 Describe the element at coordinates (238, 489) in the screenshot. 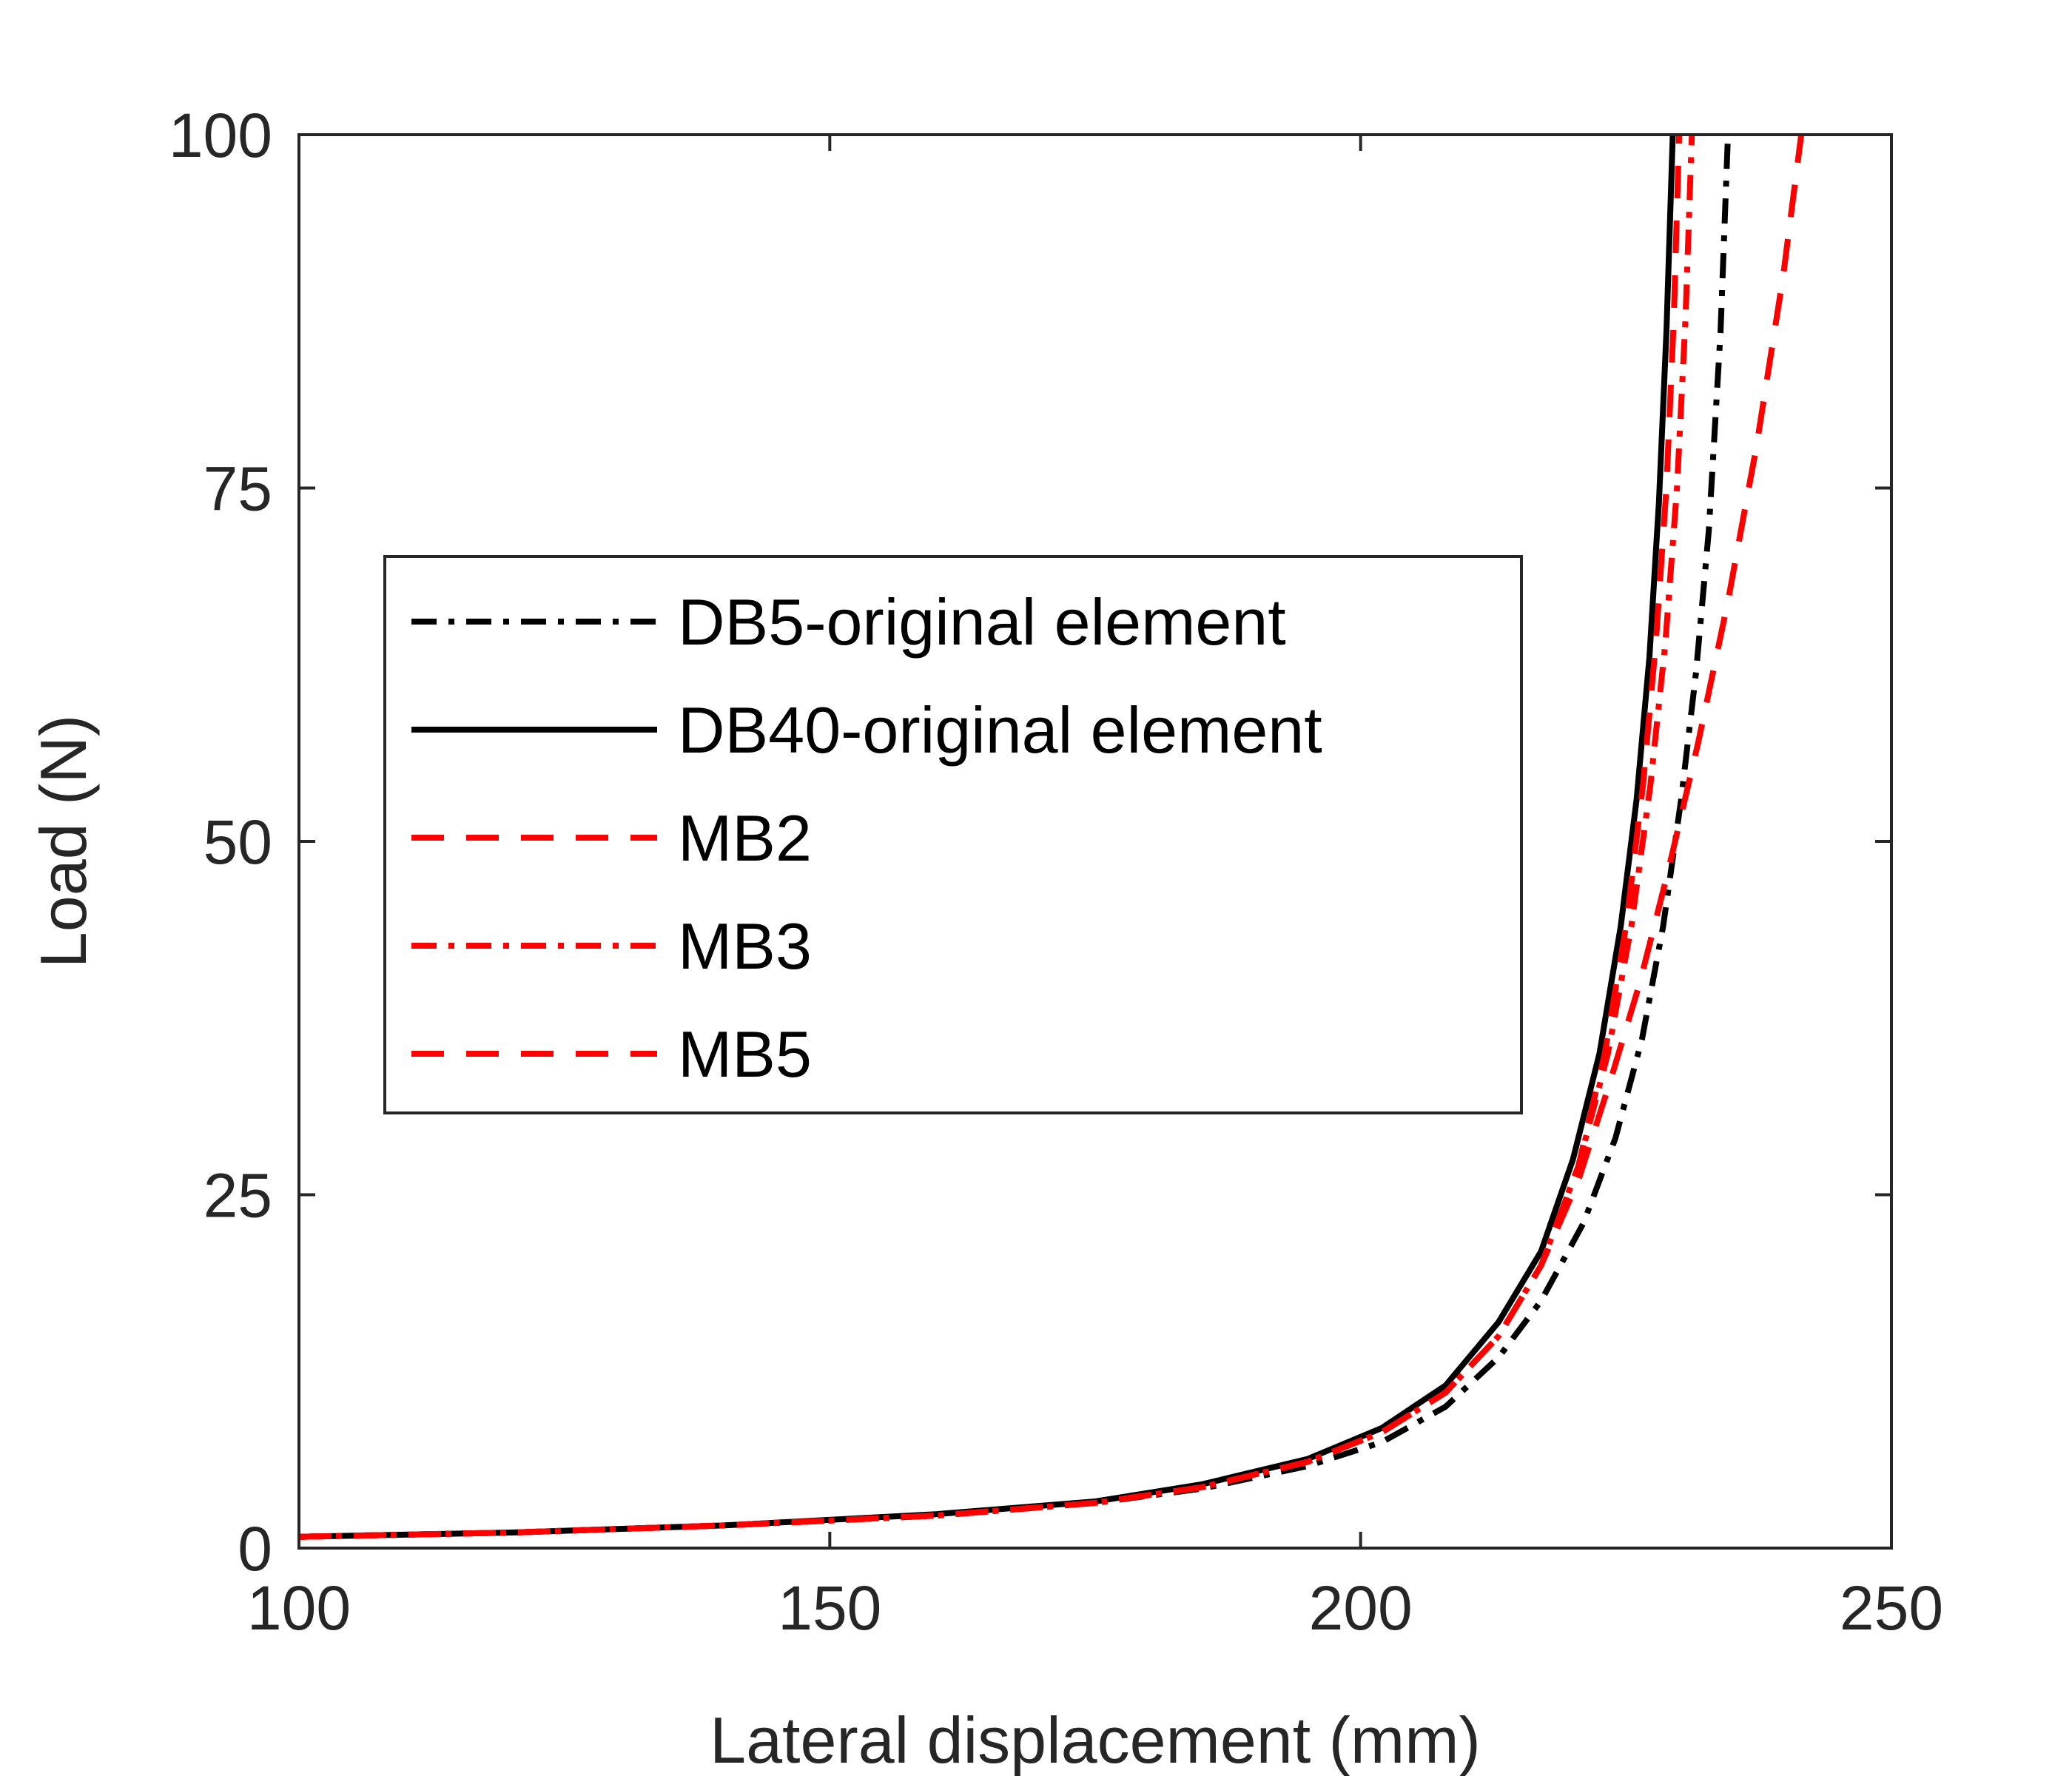

I see `y-tick-label: 75` at that location.